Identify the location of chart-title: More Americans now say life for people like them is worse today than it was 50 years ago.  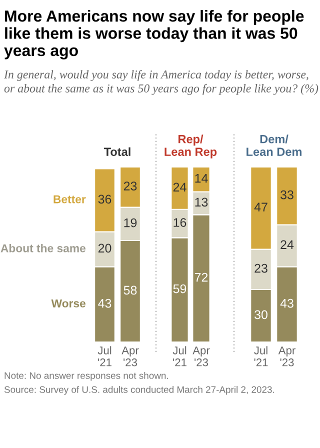
(154, 35).